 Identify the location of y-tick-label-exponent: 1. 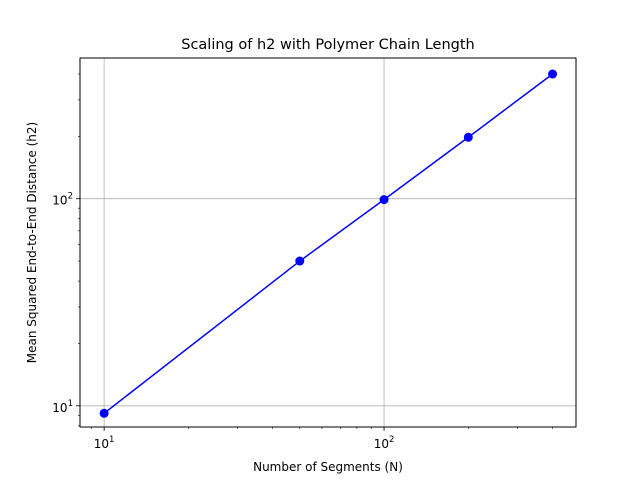
(70, 404).